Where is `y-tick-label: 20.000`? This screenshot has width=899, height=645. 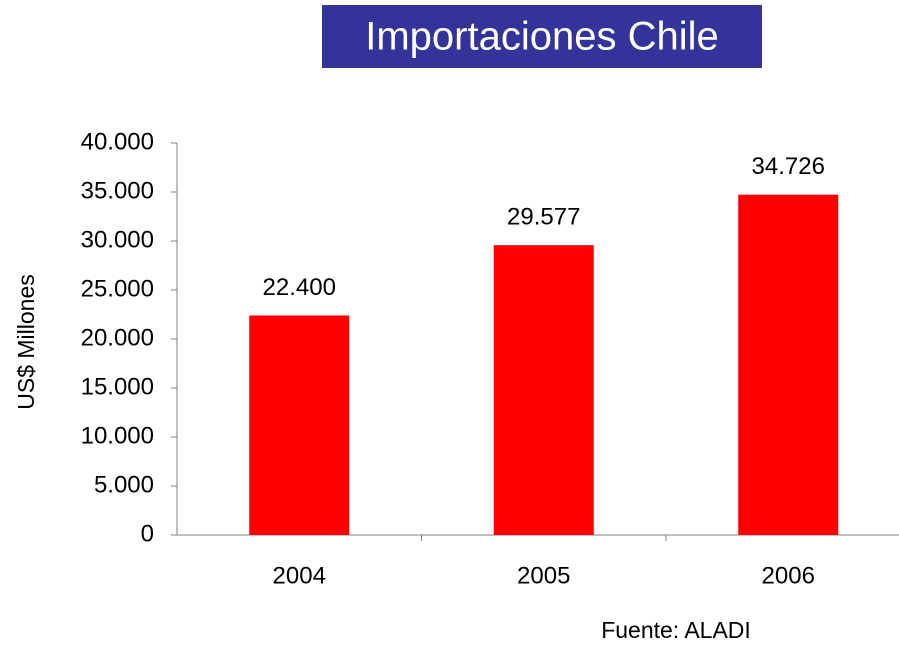 y-tick-label: 20.000 is located at coordinates (117, 337).